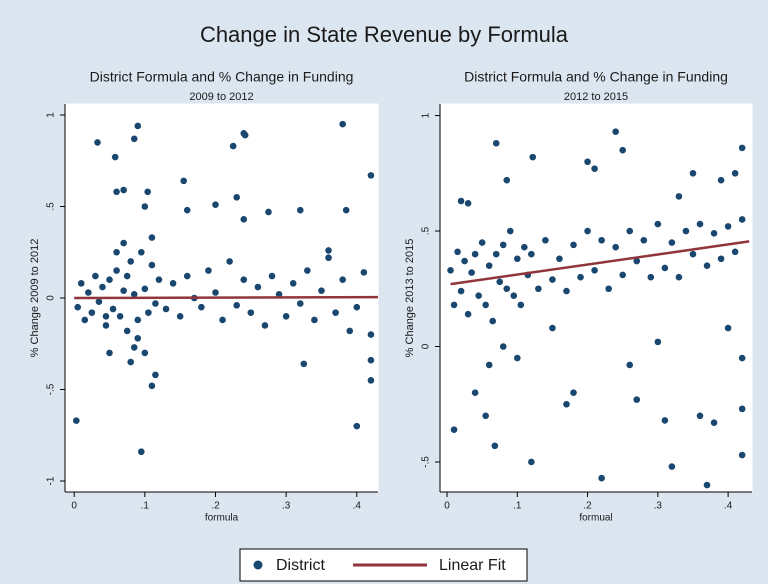 This screenshot has height=584, width=768. I want to click on x-tick-label: .2, so click(587, 506).